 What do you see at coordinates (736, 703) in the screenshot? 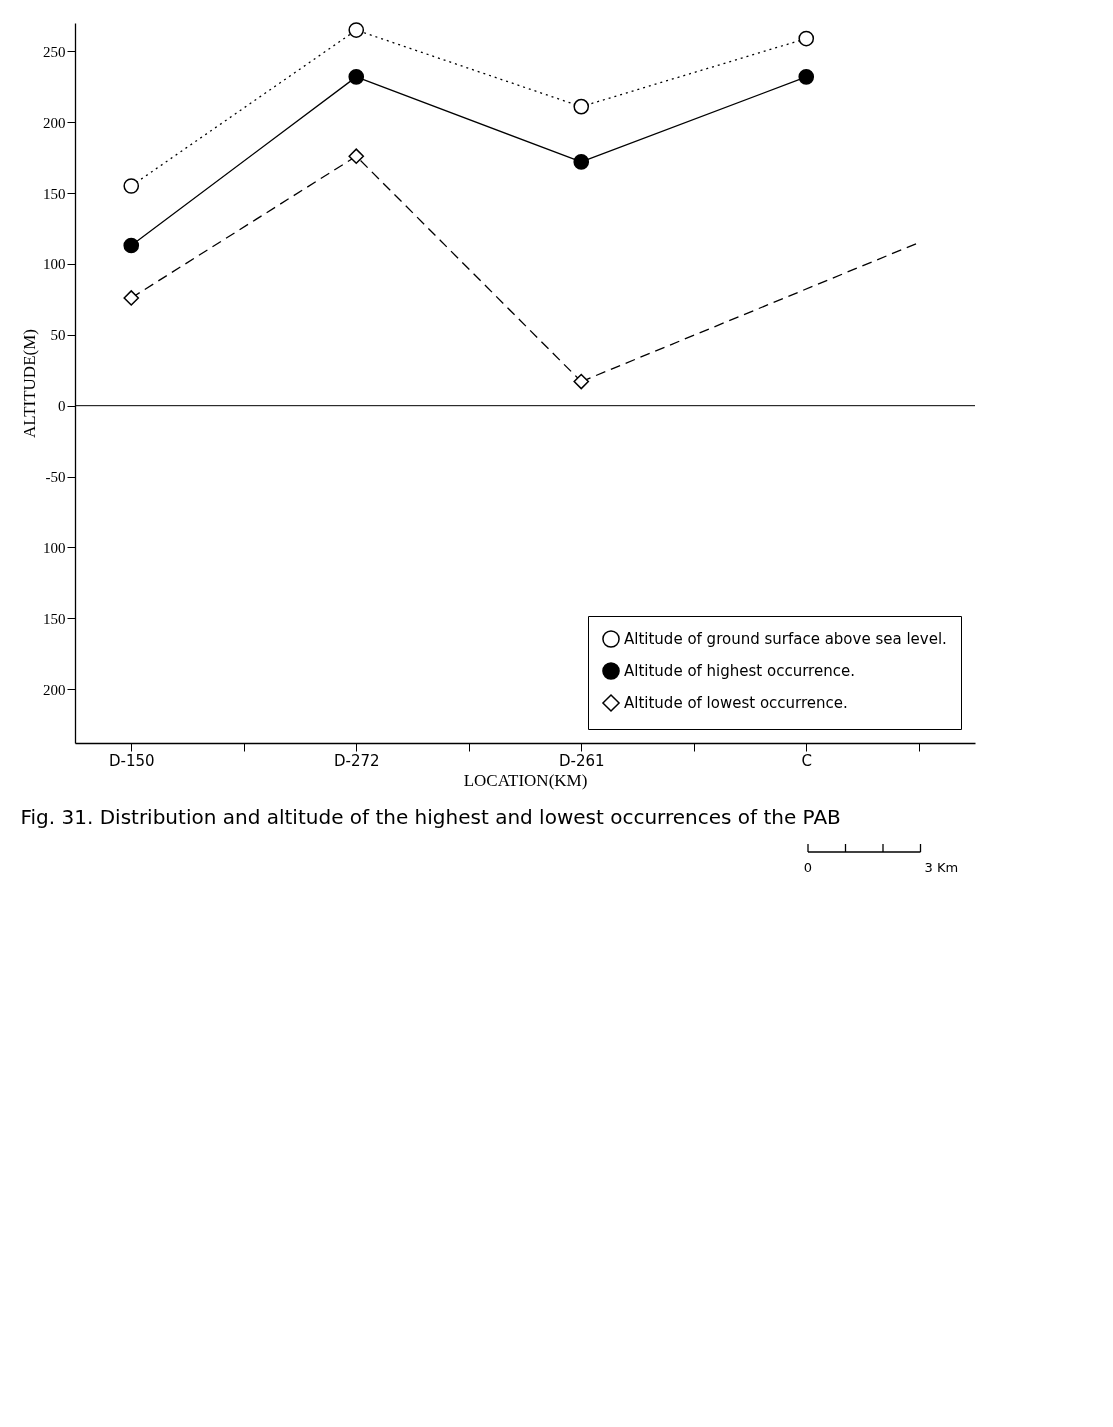
I see `legend-label: Altitude of lowest occurrence.` at bounding box center [736, 703].